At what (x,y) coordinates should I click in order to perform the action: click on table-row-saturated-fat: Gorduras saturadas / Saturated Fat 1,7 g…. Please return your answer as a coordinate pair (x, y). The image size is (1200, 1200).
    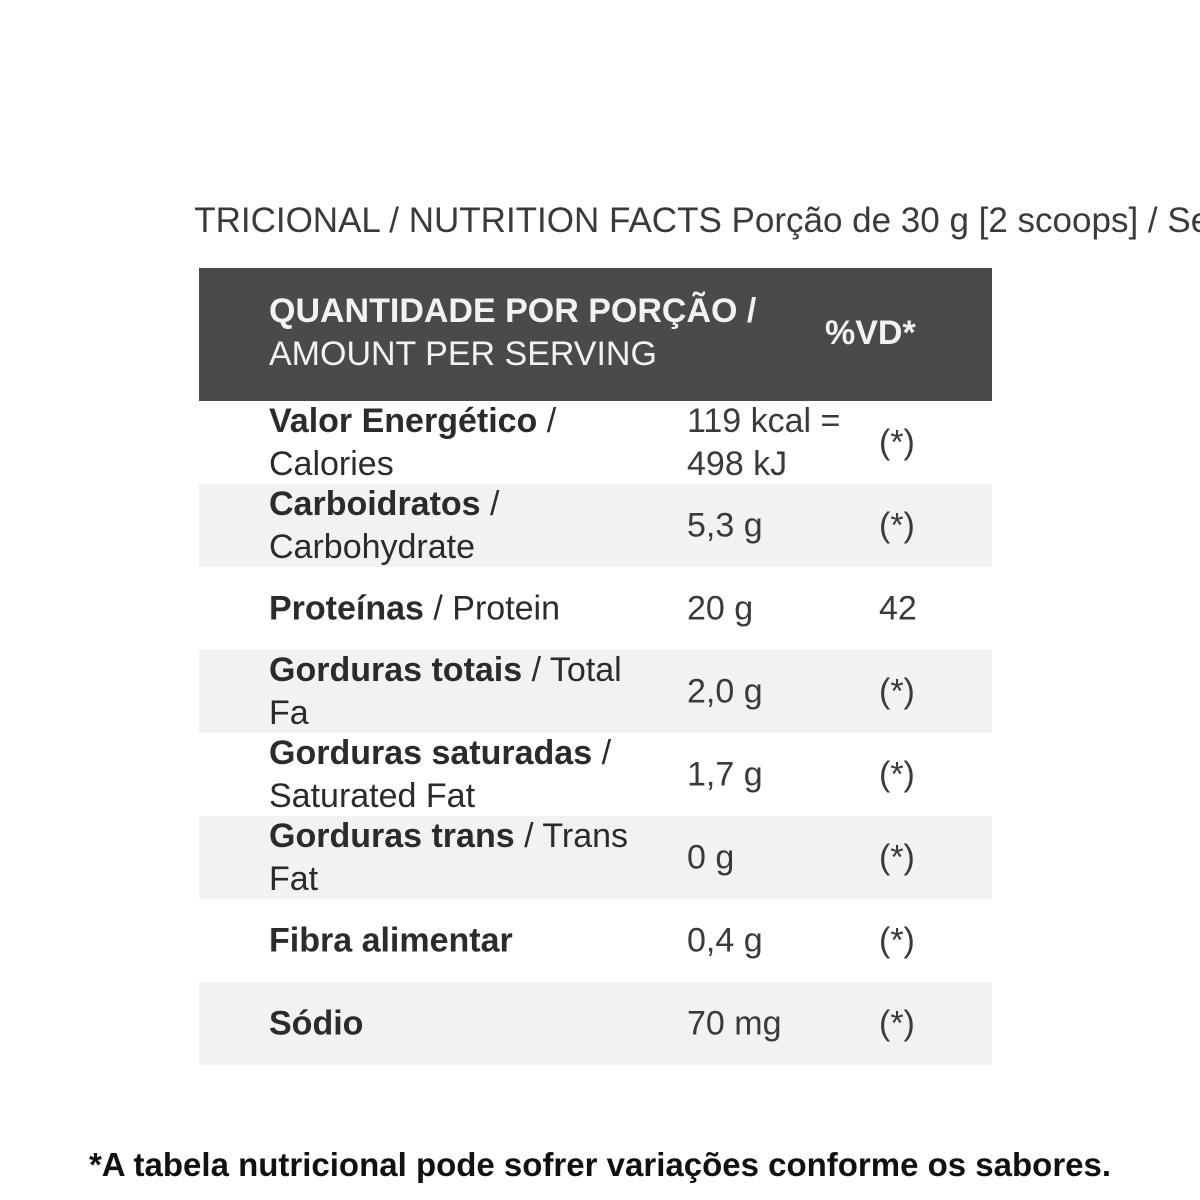
    Looking at the image, I should click on (595, 774).